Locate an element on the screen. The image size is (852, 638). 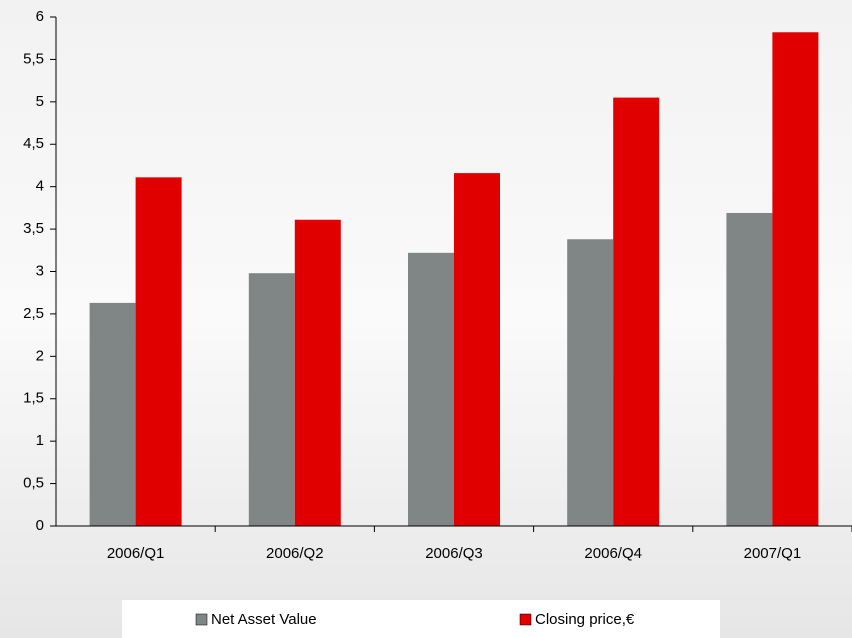
x-tick-label: 2006/Q2 is located at coordinates (295, 553).